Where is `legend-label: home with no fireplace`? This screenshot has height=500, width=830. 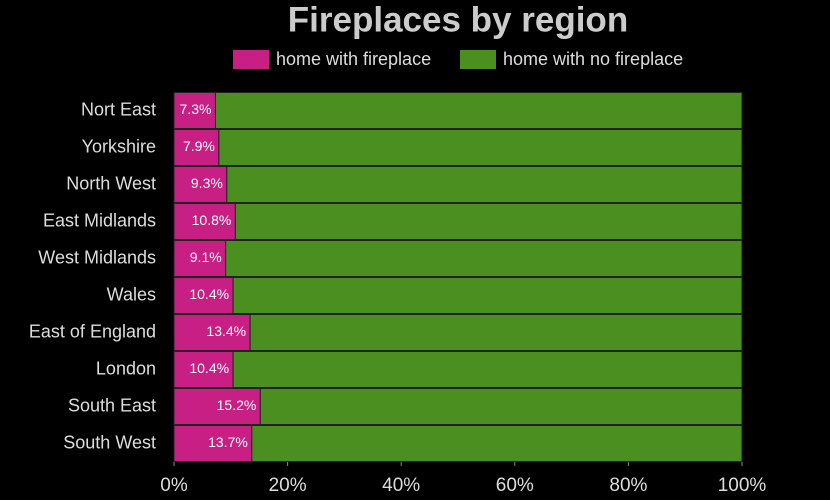 legend-label: home with no fireplace is located at coordinates (593, 59).